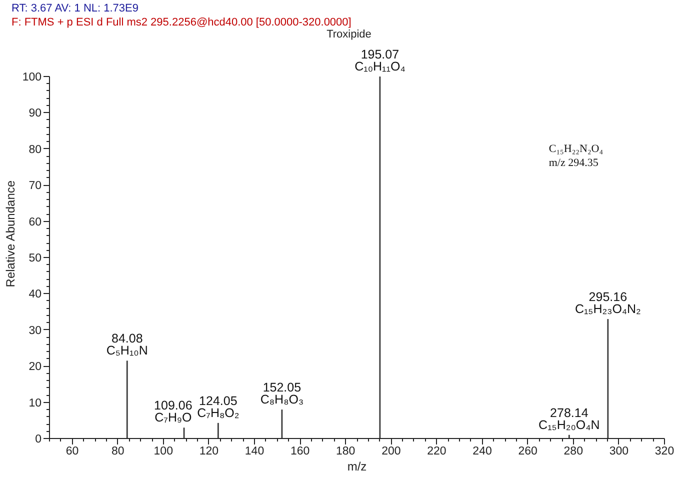  I want to click on y-tick-label: 50, so click(35, 258).